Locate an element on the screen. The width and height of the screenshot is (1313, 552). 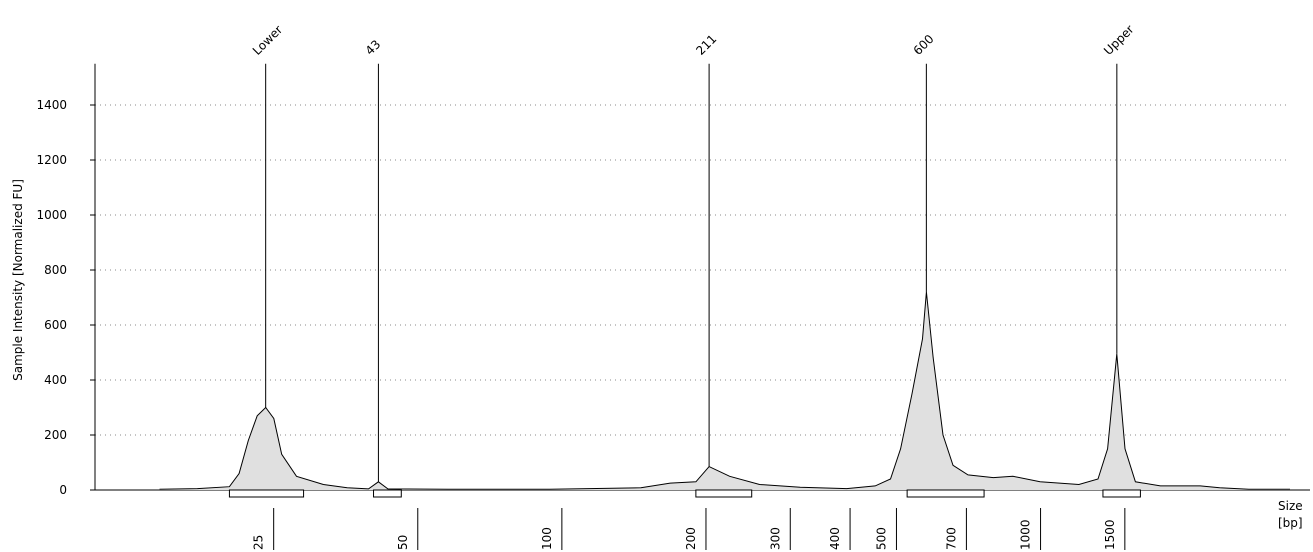
peak-label: 43 is located at coordinates (373, 47).